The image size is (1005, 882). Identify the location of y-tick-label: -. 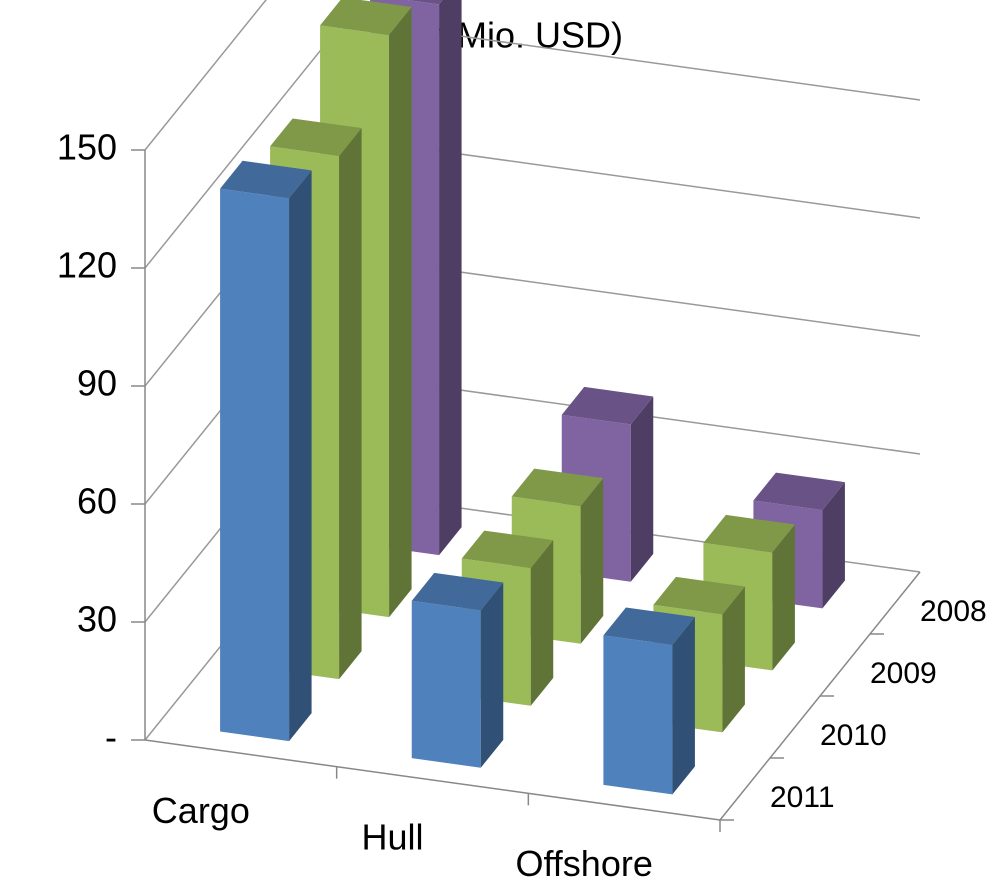
(111, 737).